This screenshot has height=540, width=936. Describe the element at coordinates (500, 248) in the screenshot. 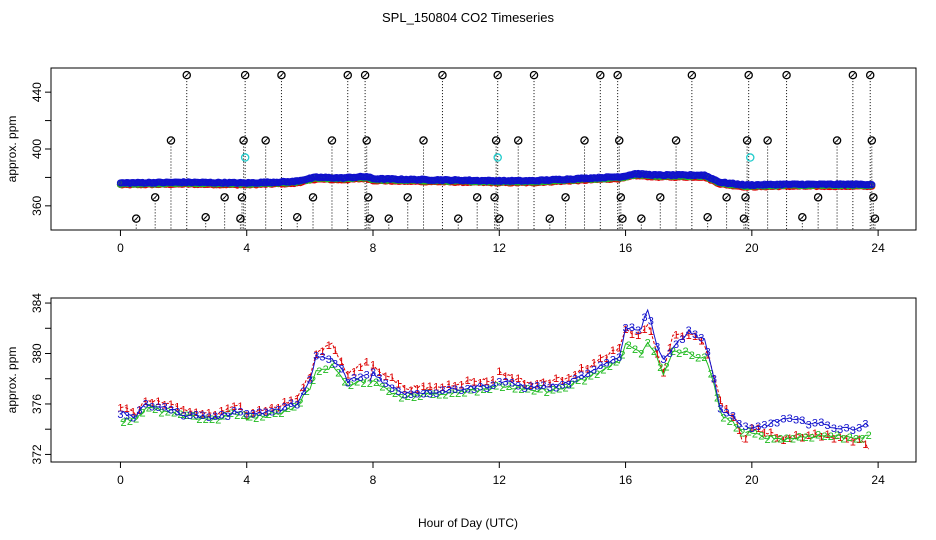

I see `x-tick-label: 12` at that location.